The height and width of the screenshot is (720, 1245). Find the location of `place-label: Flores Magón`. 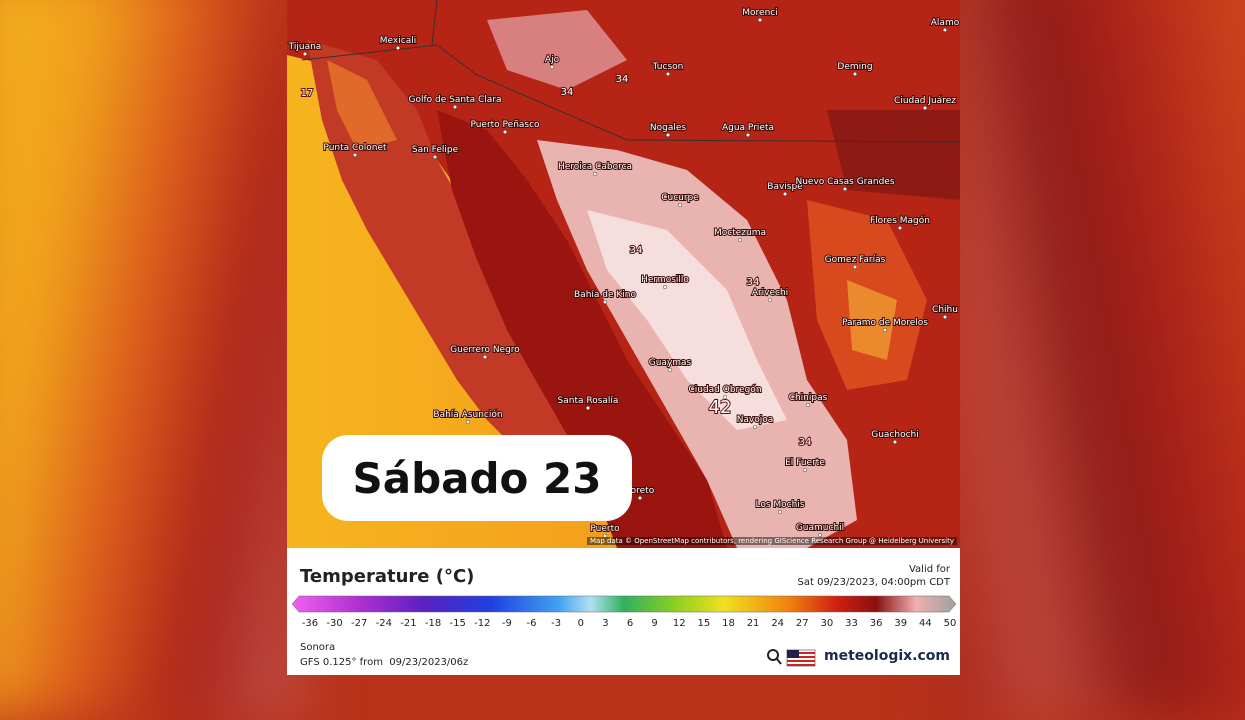

place-label: Flores Magón is located at coordinates (900, 220).